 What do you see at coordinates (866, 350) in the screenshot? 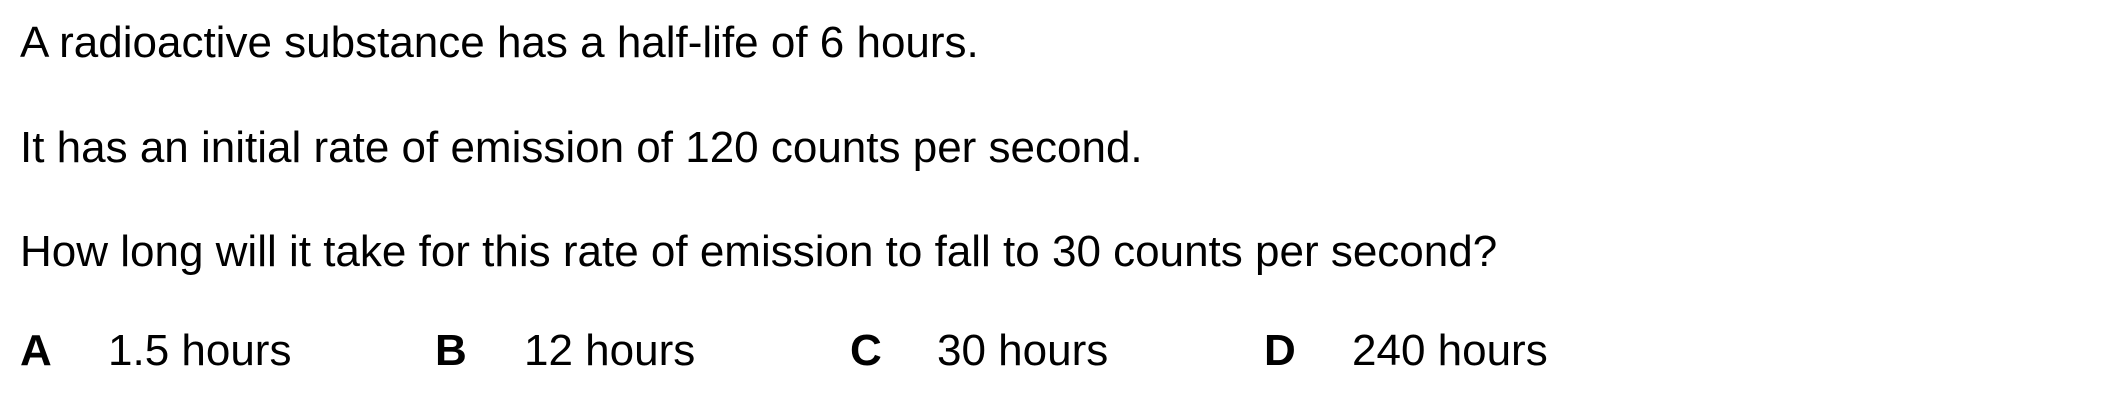
I see `option-c-letter: C` at bounding box center [866, 350].